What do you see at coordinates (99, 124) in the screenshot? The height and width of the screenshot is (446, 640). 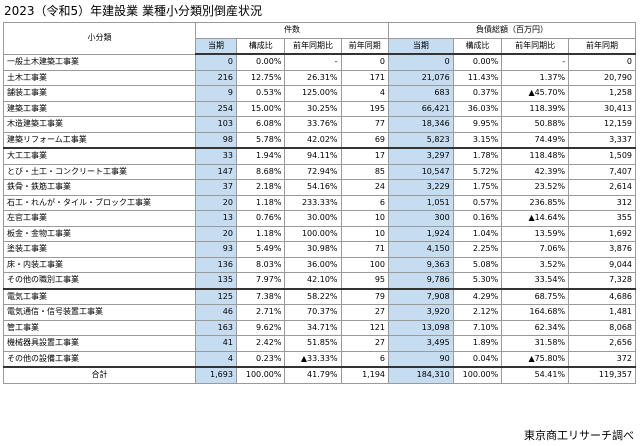 I see `category-cell: 木造建築工事業` at bounding box center [99, 124].